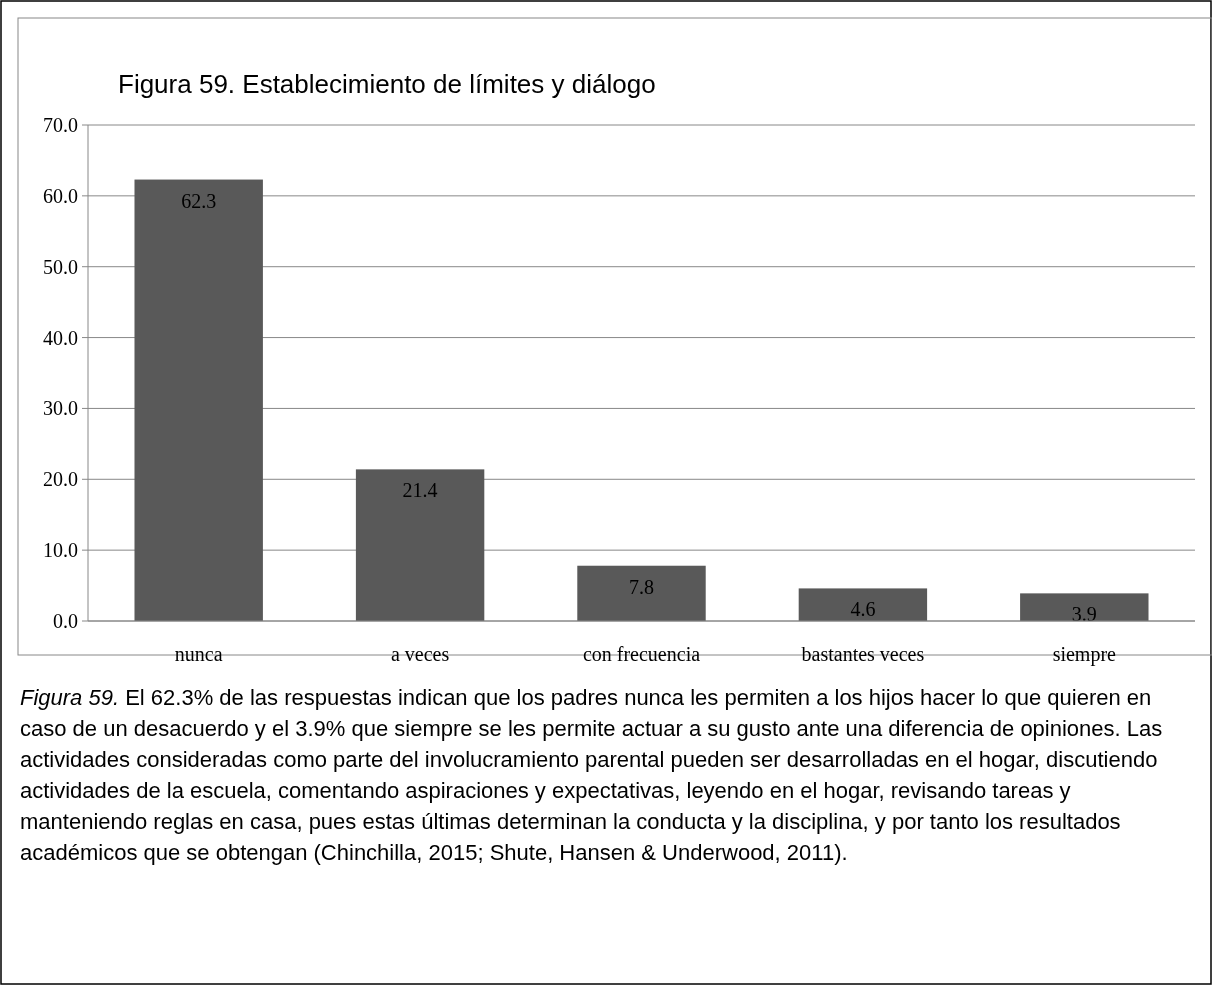  I want to click on y-tick-label: 70.0, so click(60, 125).